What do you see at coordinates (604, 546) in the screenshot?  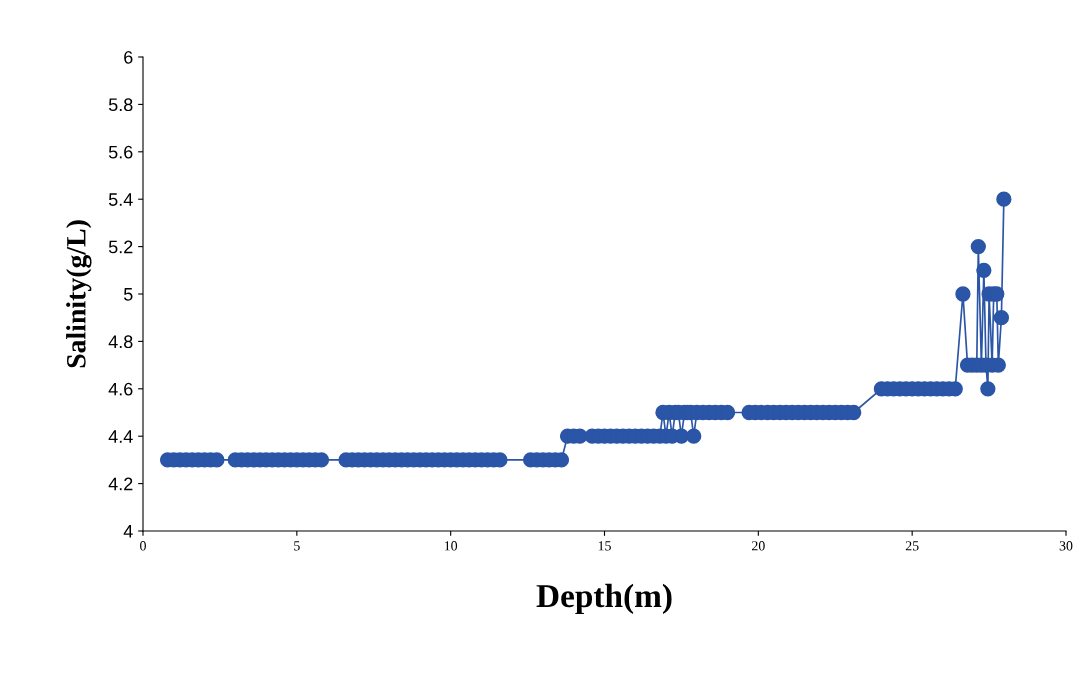 I see `x-tick-label: 15` at bounding box center [604, 546].